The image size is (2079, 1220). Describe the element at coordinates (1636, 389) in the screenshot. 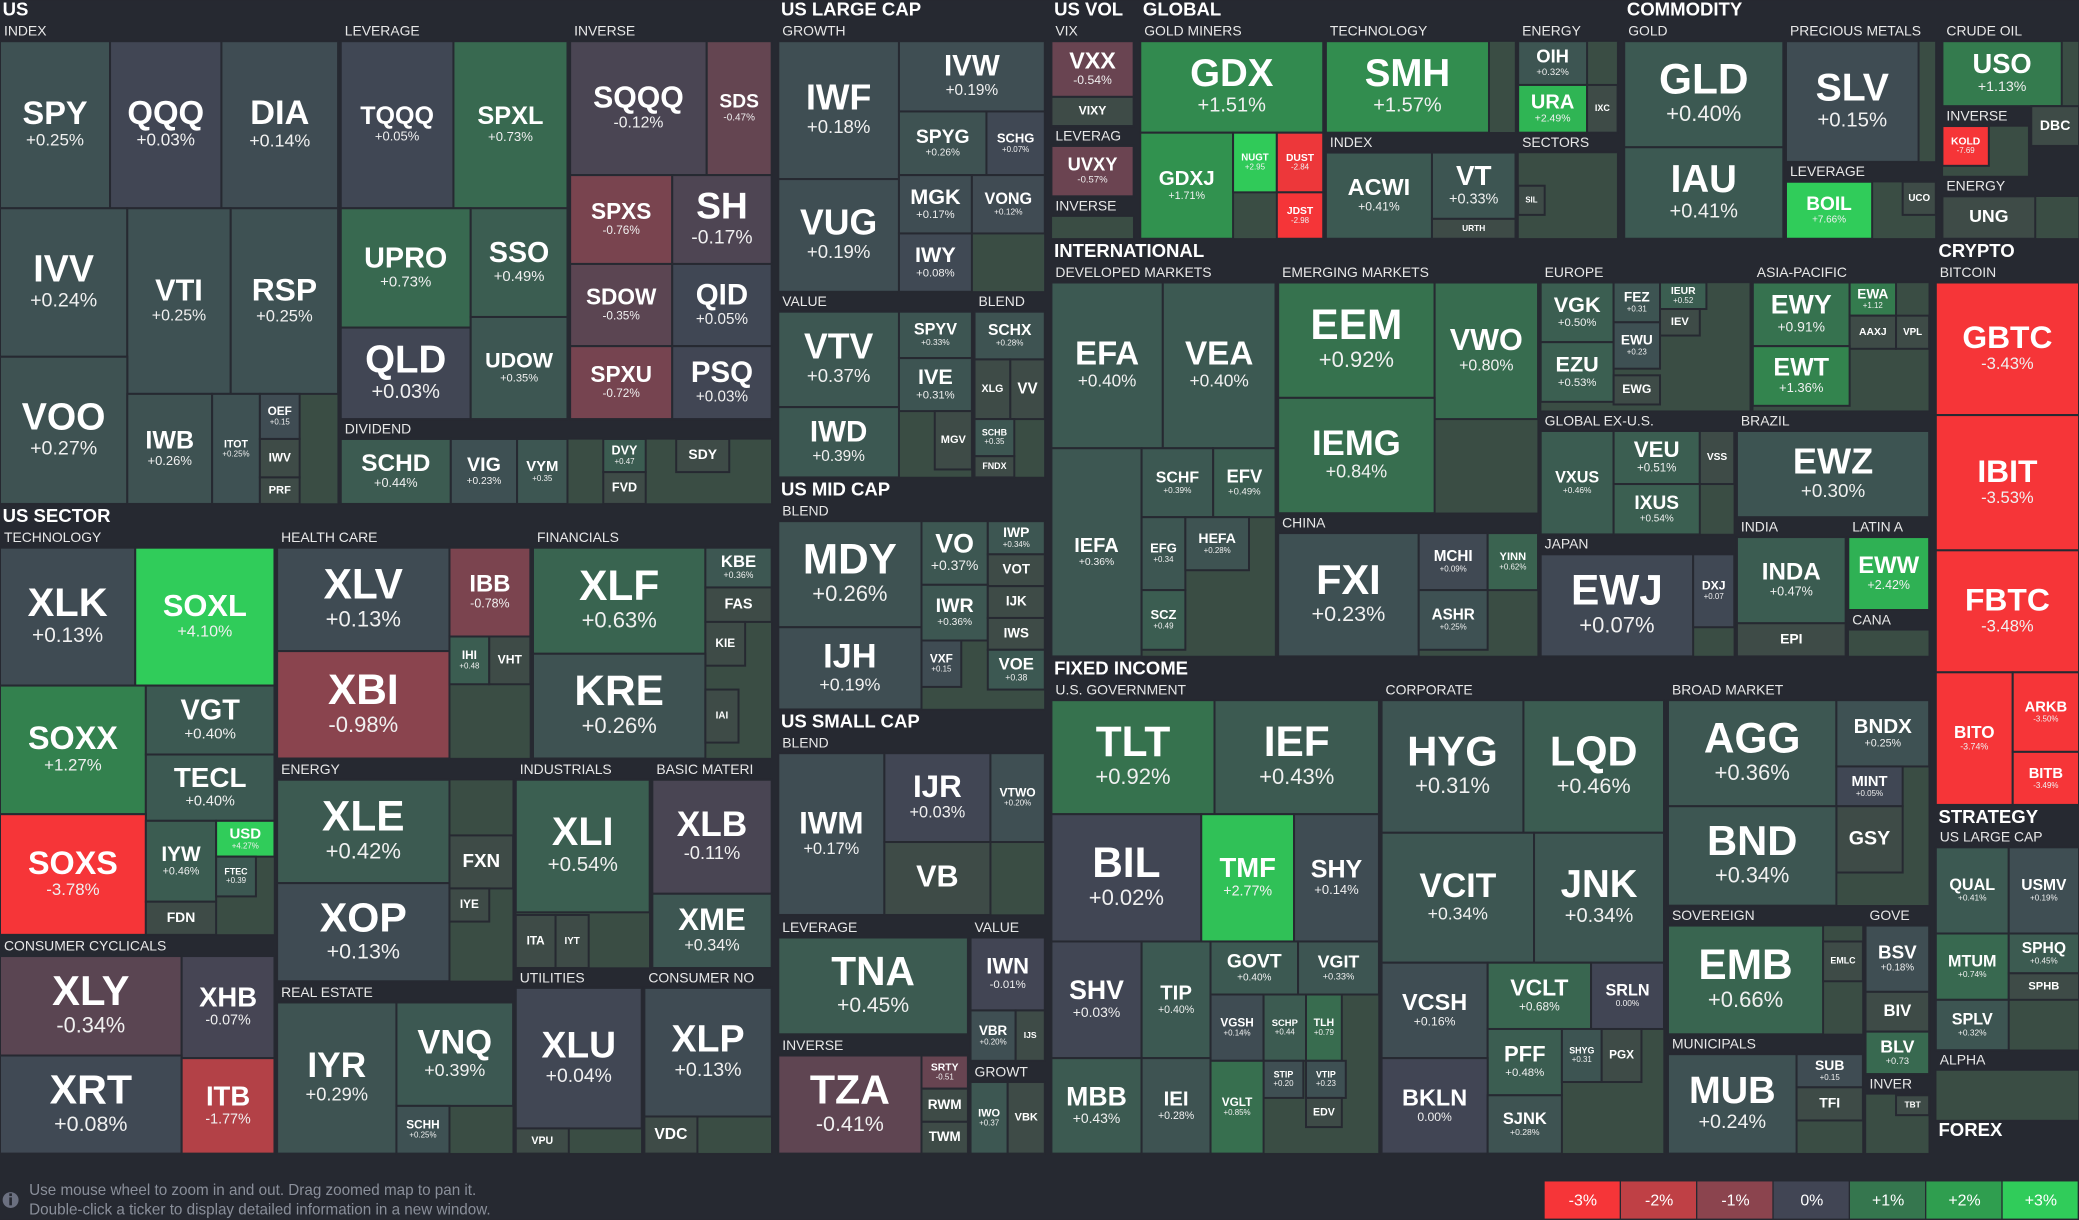

I see `ticker: EWG` at that location.